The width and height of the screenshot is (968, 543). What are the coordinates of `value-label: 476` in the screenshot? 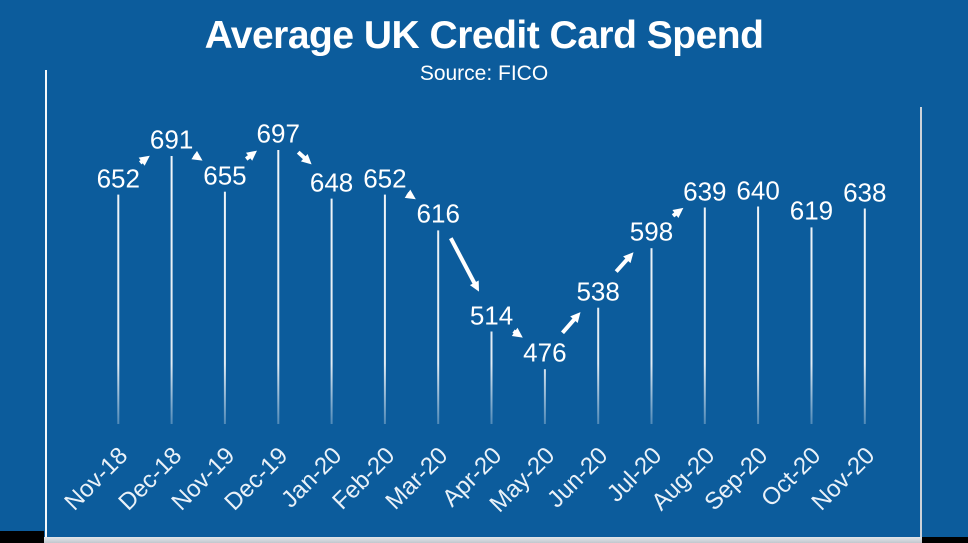 It's located at (545, 352).